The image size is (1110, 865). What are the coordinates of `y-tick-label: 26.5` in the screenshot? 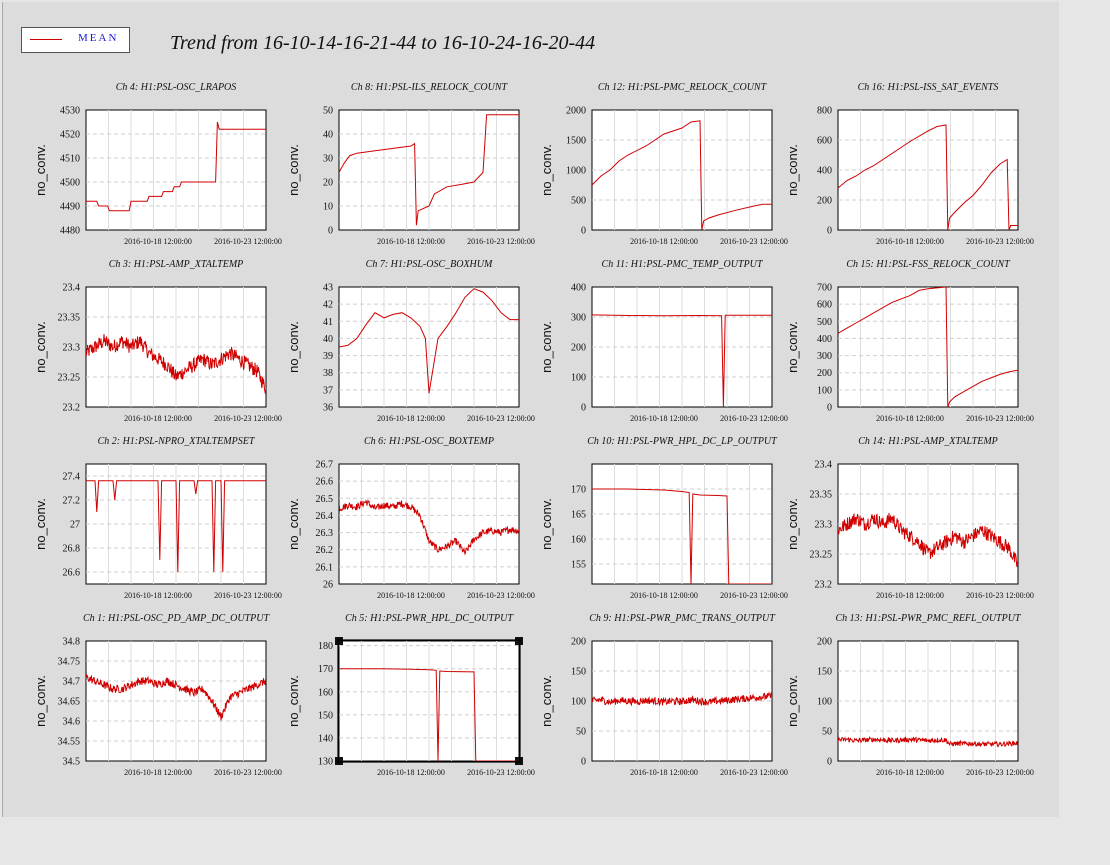 It's located at (325, 499).